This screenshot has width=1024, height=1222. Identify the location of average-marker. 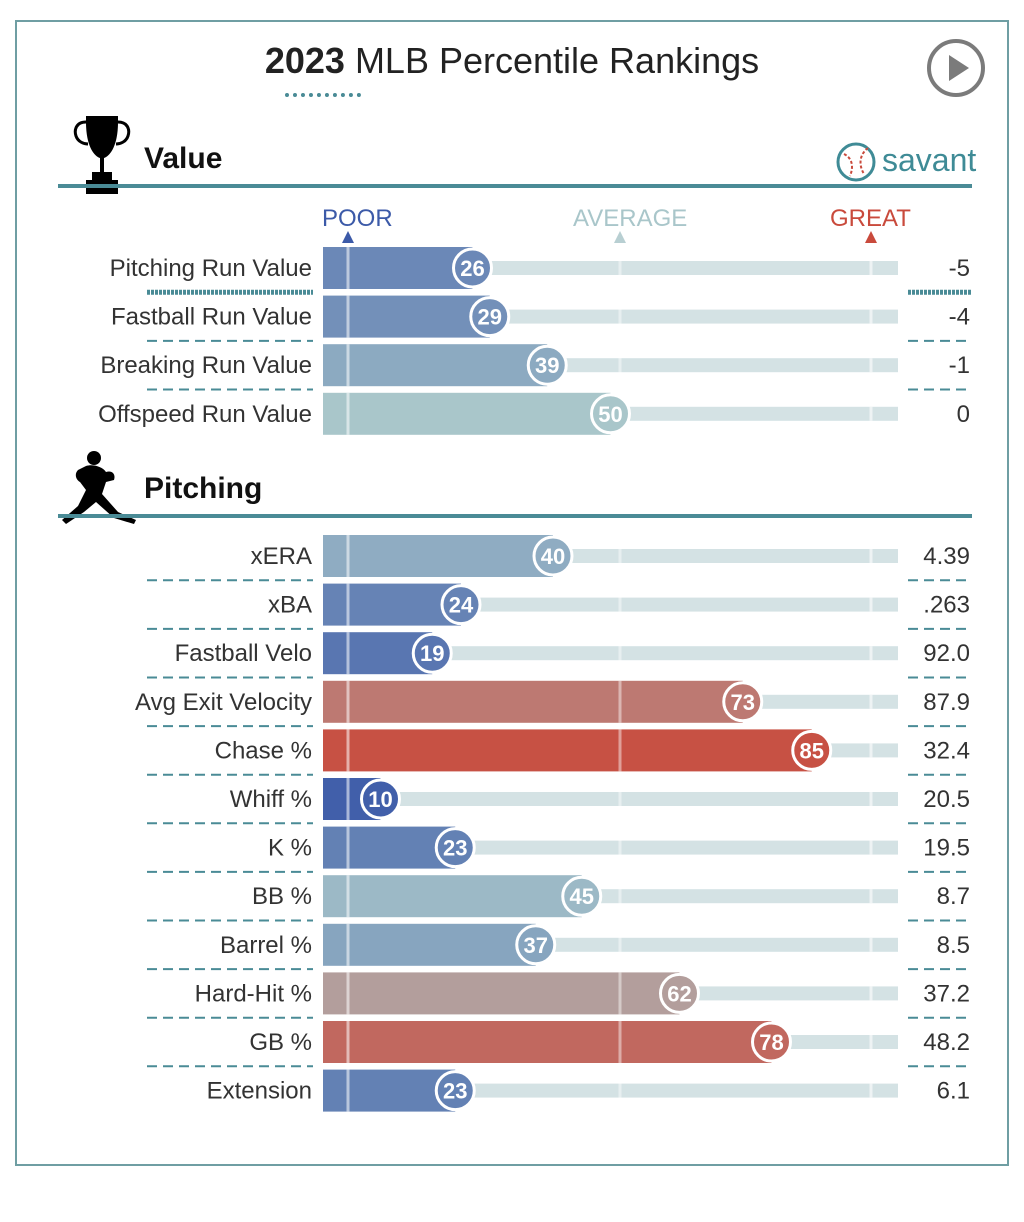
(620, 237).